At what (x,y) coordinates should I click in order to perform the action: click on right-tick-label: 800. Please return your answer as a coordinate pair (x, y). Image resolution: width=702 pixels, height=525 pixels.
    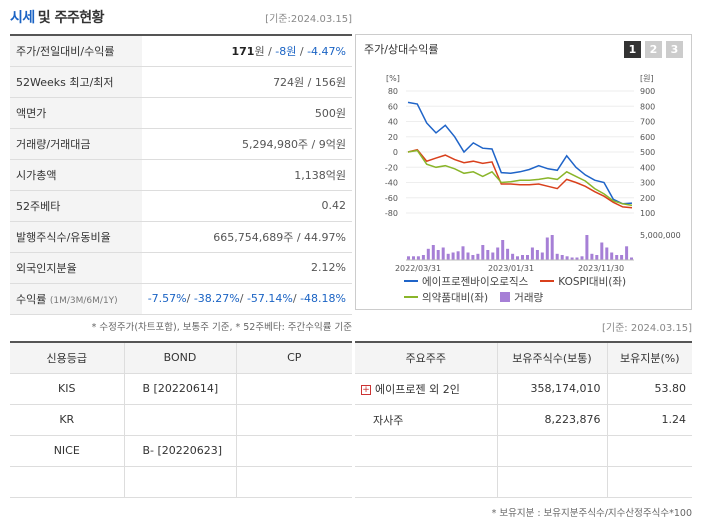
    Looking at the image, I should click on (647, 106).